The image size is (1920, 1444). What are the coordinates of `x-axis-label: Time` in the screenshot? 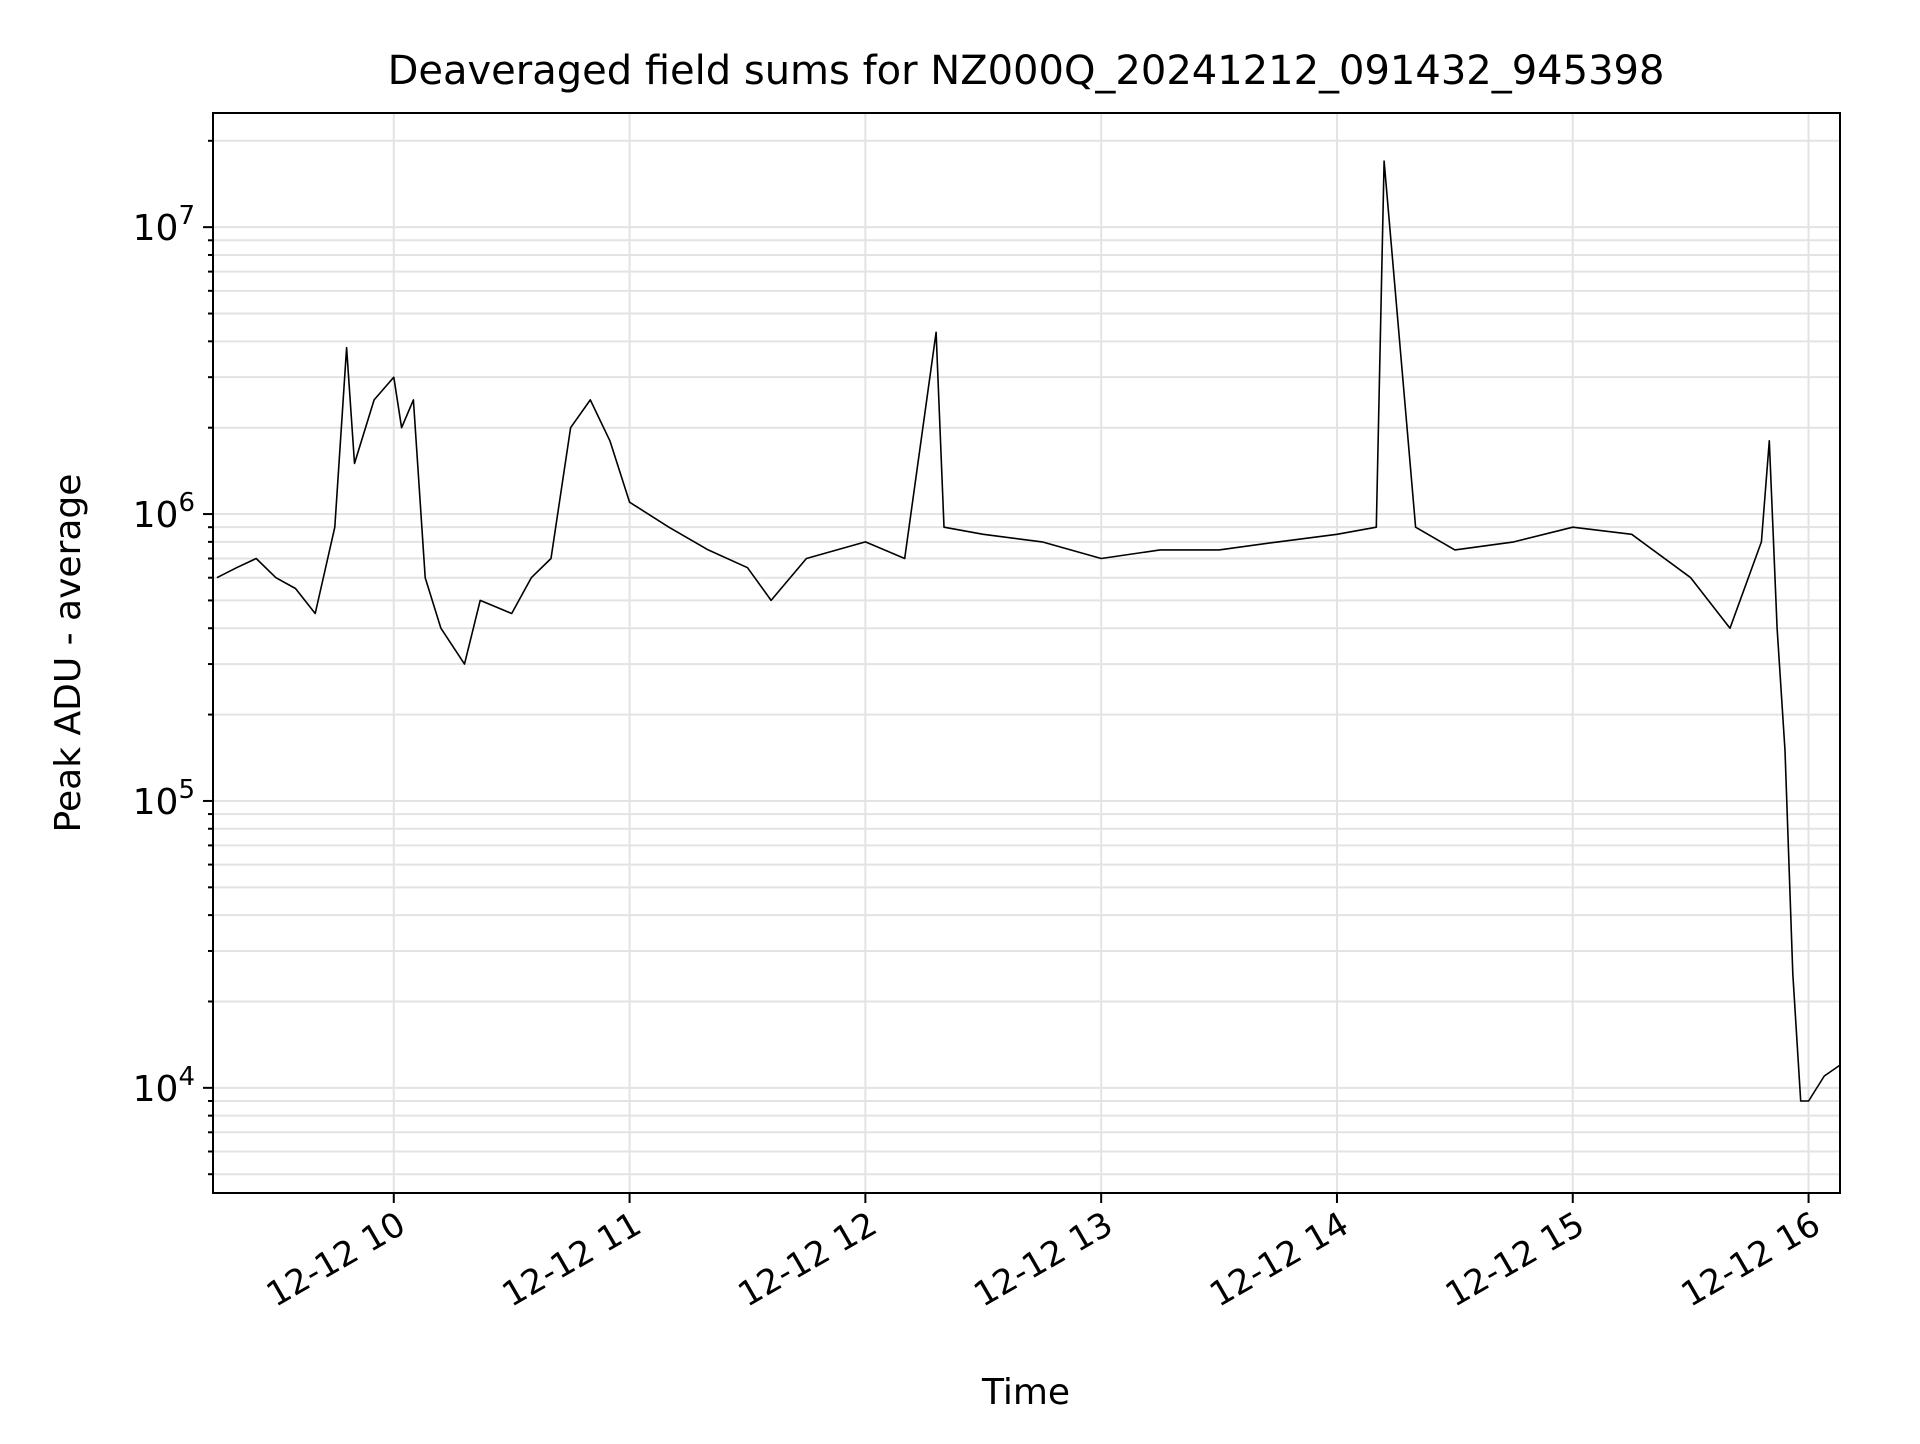 It's located at (1025, 1392).